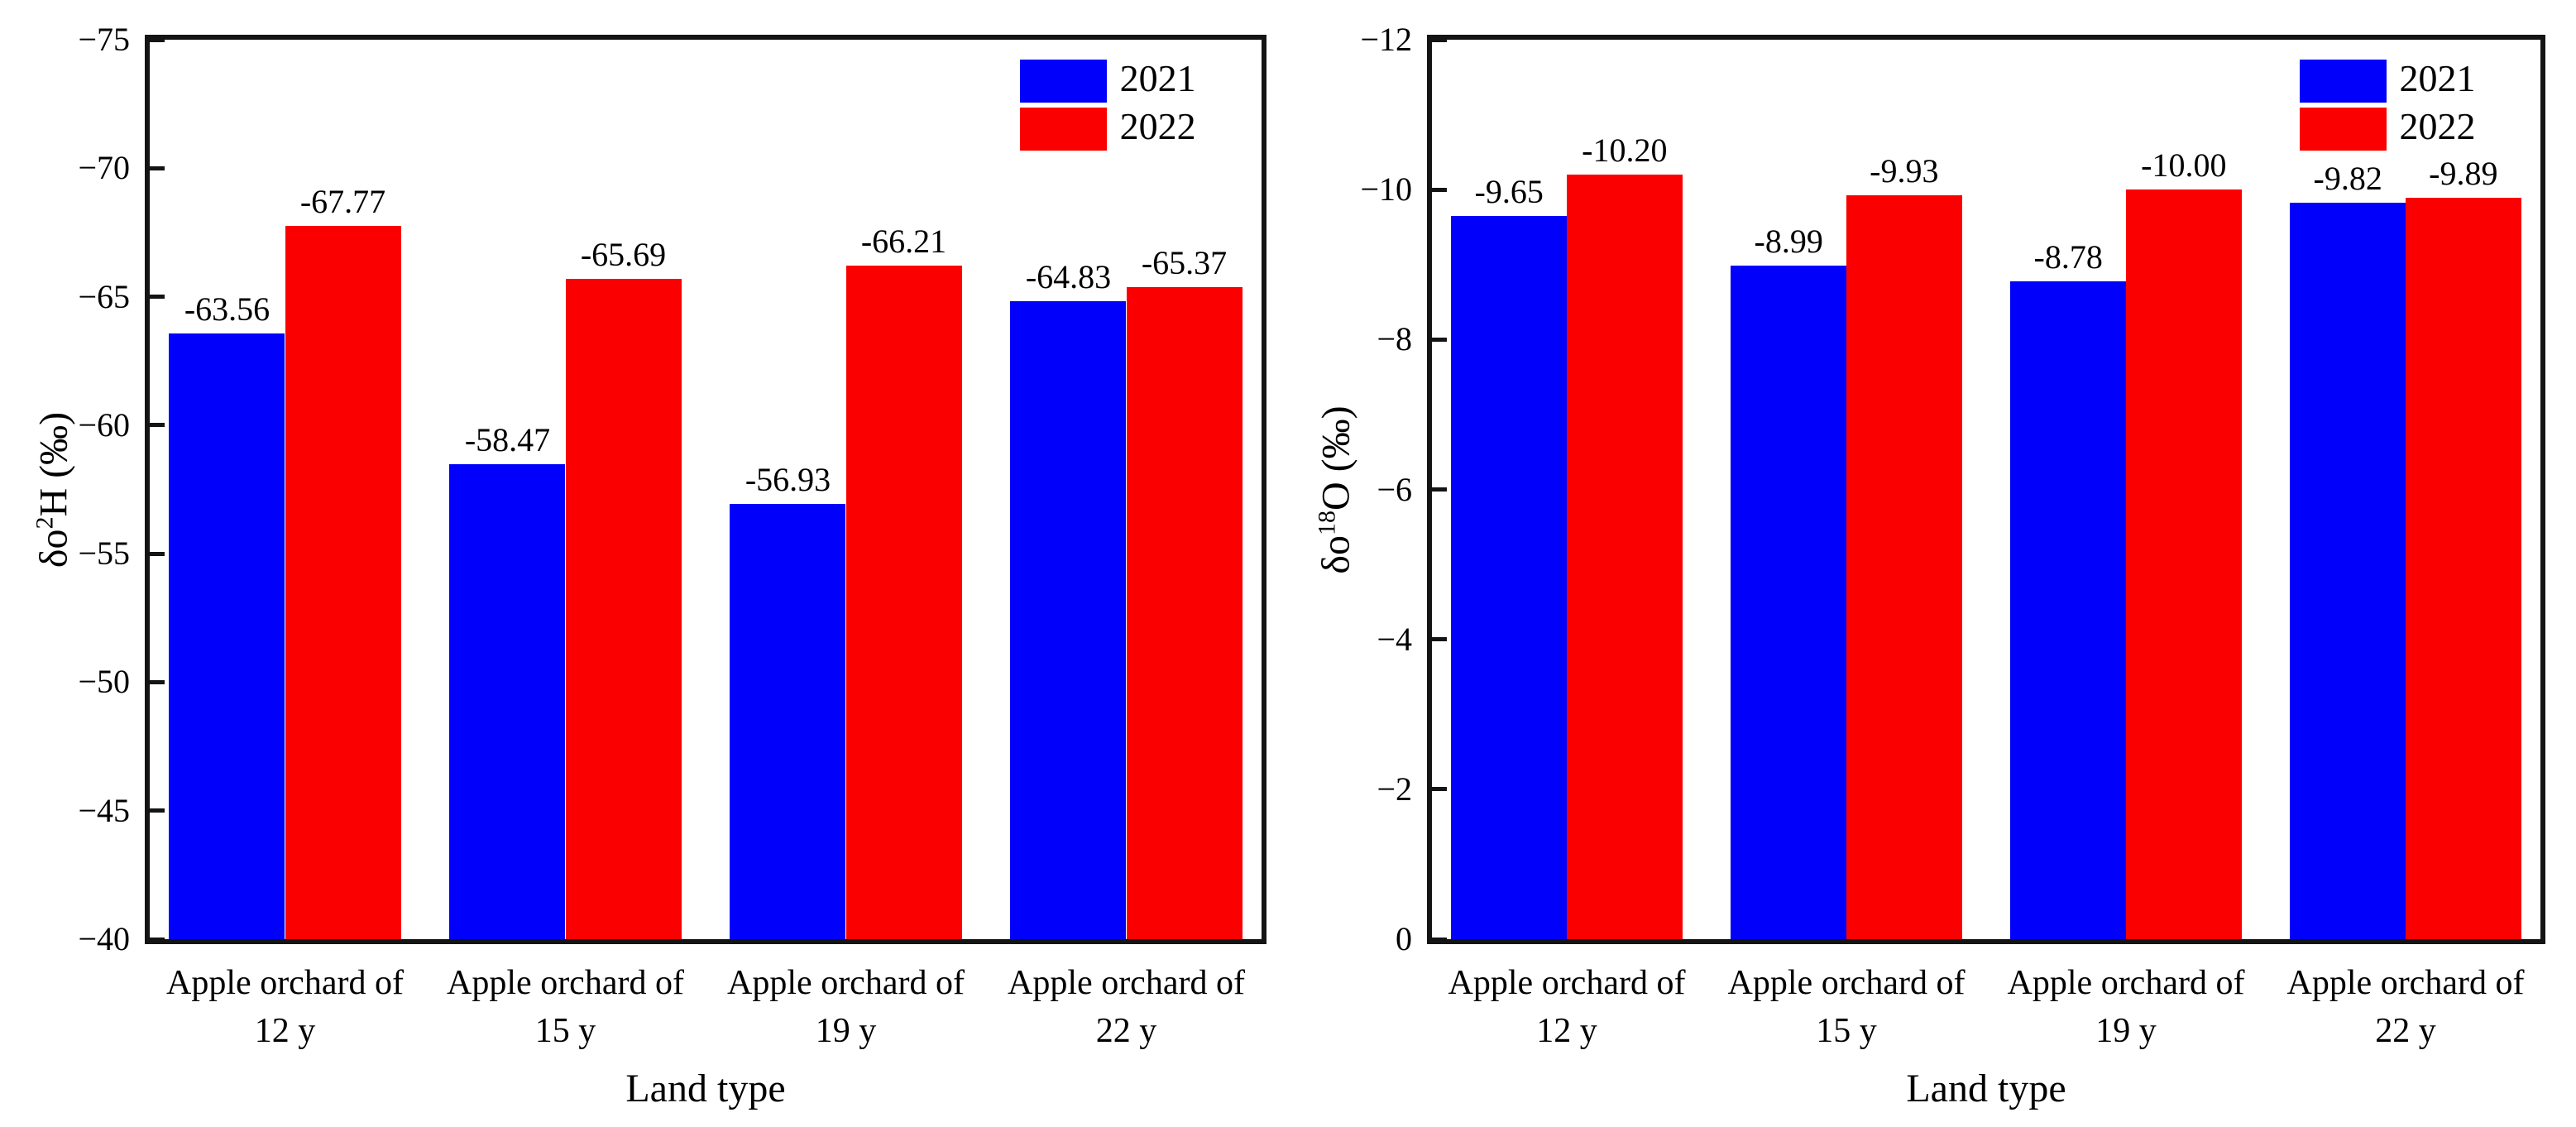 Image resolution: width=2576 pixels, height=1127 pixels. Describe the element at coordinates (1789, 241) in the screenshot. I see `bar-value-label-2021-15y: -8.99` at that location.